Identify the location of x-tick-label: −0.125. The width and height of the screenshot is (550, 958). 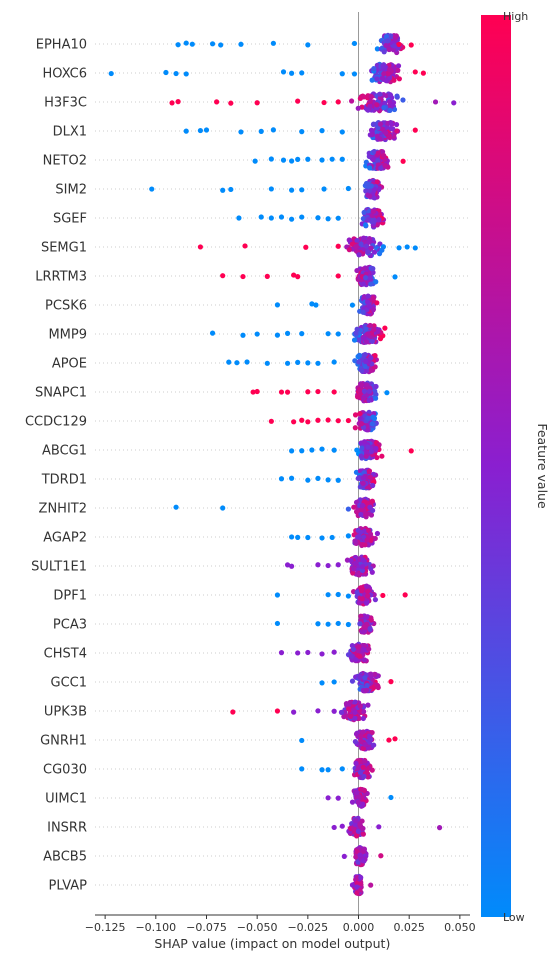
(105, 927).